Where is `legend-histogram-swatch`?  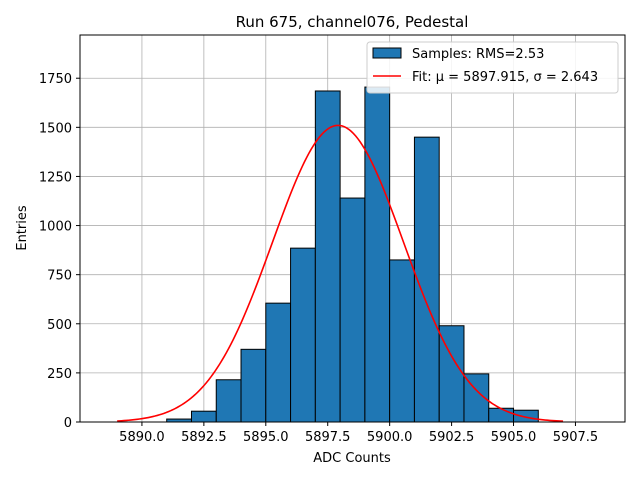 legend-histogram-swatch is located at coordinates (387, 53).